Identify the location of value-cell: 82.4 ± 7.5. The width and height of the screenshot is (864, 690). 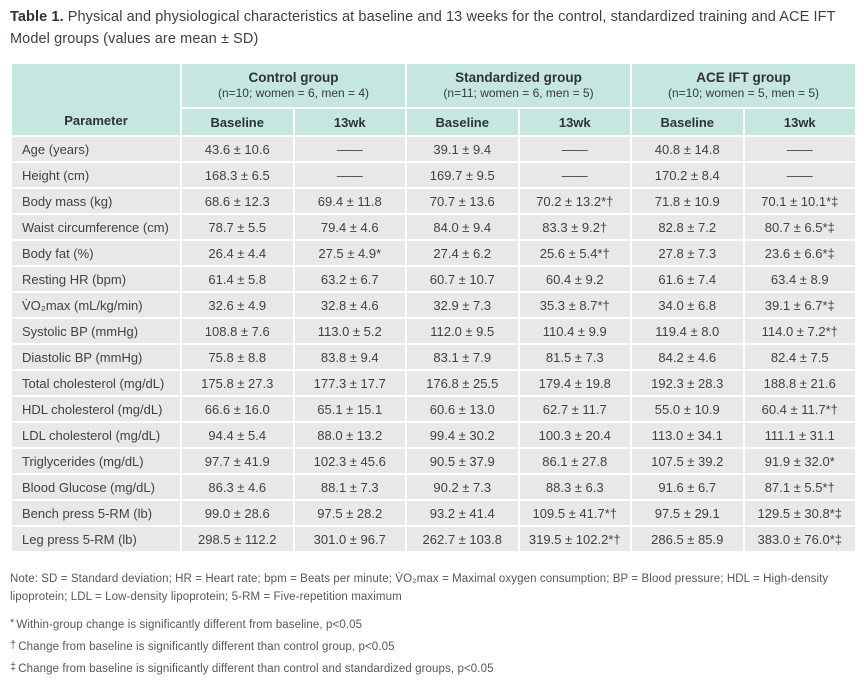
(800, 357).